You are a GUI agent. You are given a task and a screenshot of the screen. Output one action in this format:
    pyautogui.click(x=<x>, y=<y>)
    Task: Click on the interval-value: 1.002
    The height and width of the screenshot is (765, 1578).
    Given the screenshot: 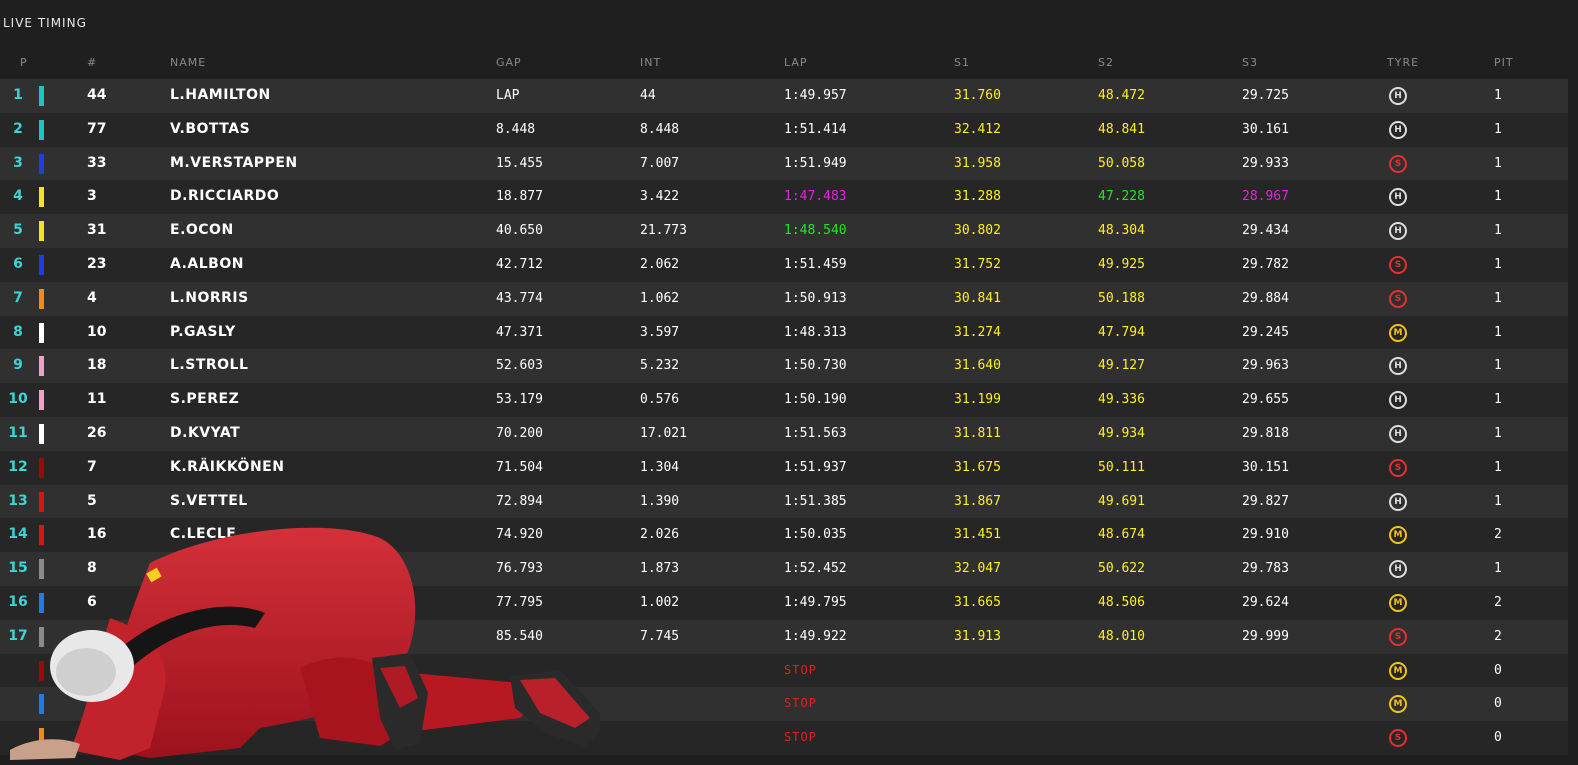 What is the action you would take?
    pyautogui.click(x=660, y=602)
    